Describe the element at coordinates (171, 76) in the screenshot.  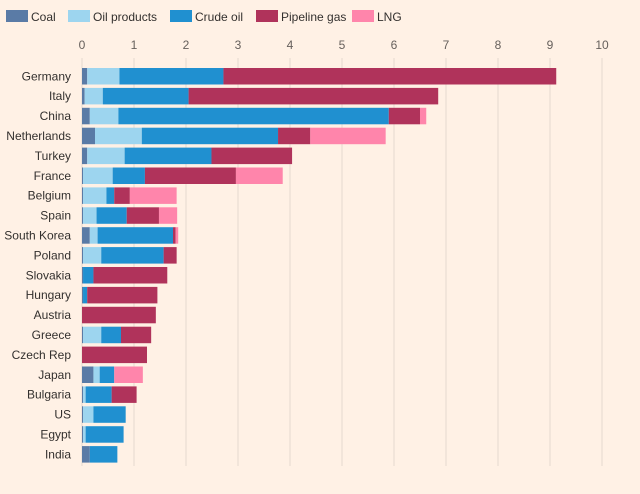
I see `bar-germany-crude-oil` at that location.